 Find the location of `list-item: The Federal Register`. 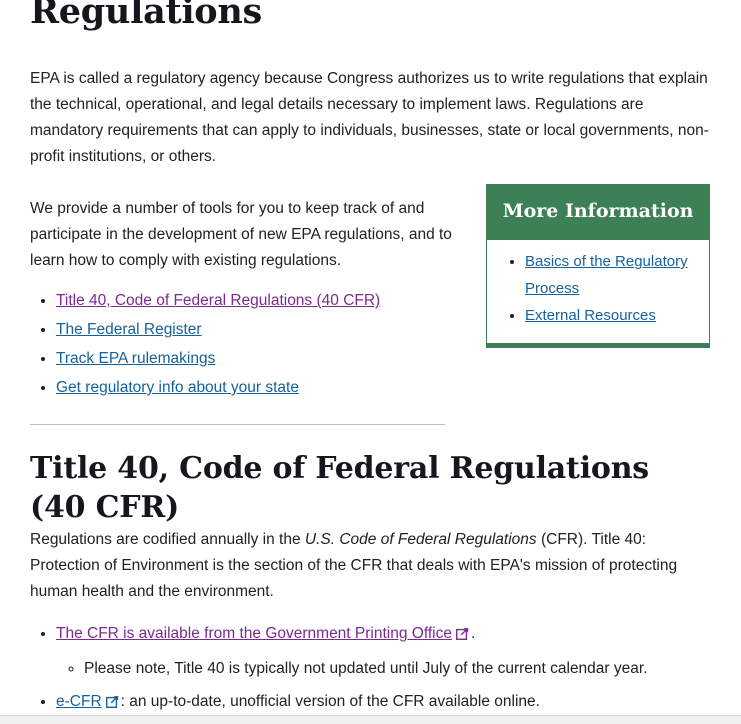

list-item: The Federal Register is located at coordinates (271, 329).